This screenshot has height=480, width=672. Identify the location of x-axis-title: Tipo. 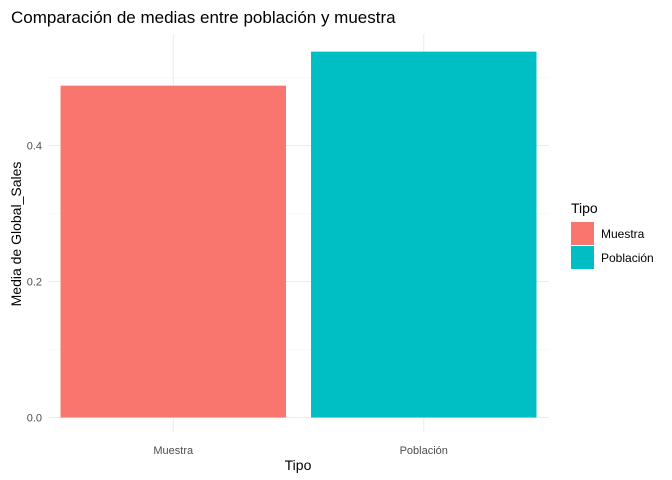
(298, 465).